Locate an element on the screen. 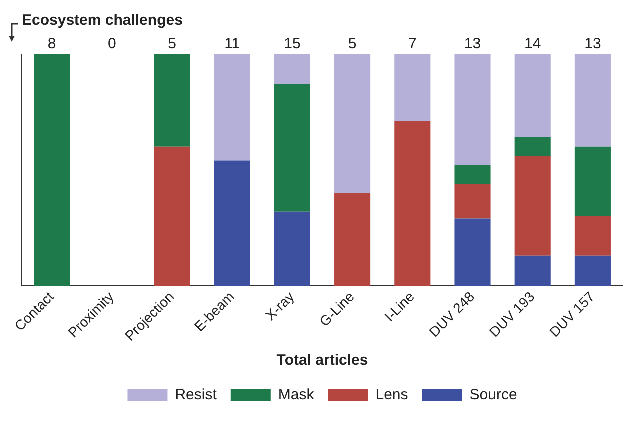 This screenshot has width=641, height=421. text: 7 is located at coordinates (412, 44).